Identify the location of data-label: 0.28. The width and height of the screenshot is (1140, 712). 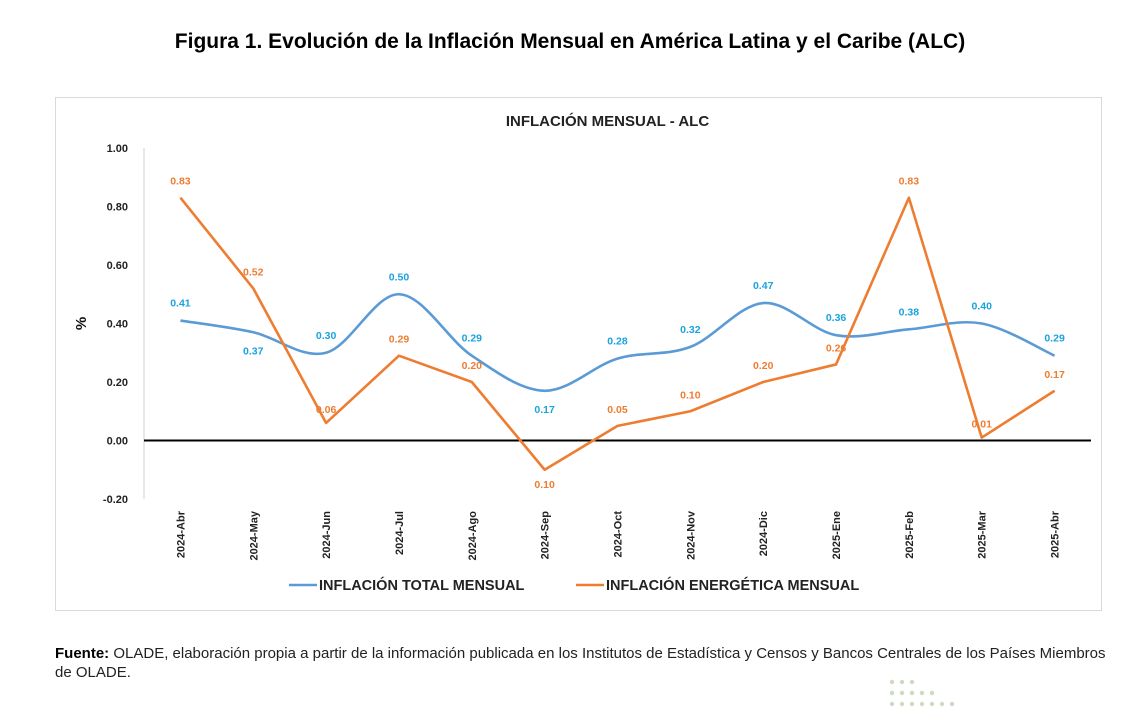
(617, 342).